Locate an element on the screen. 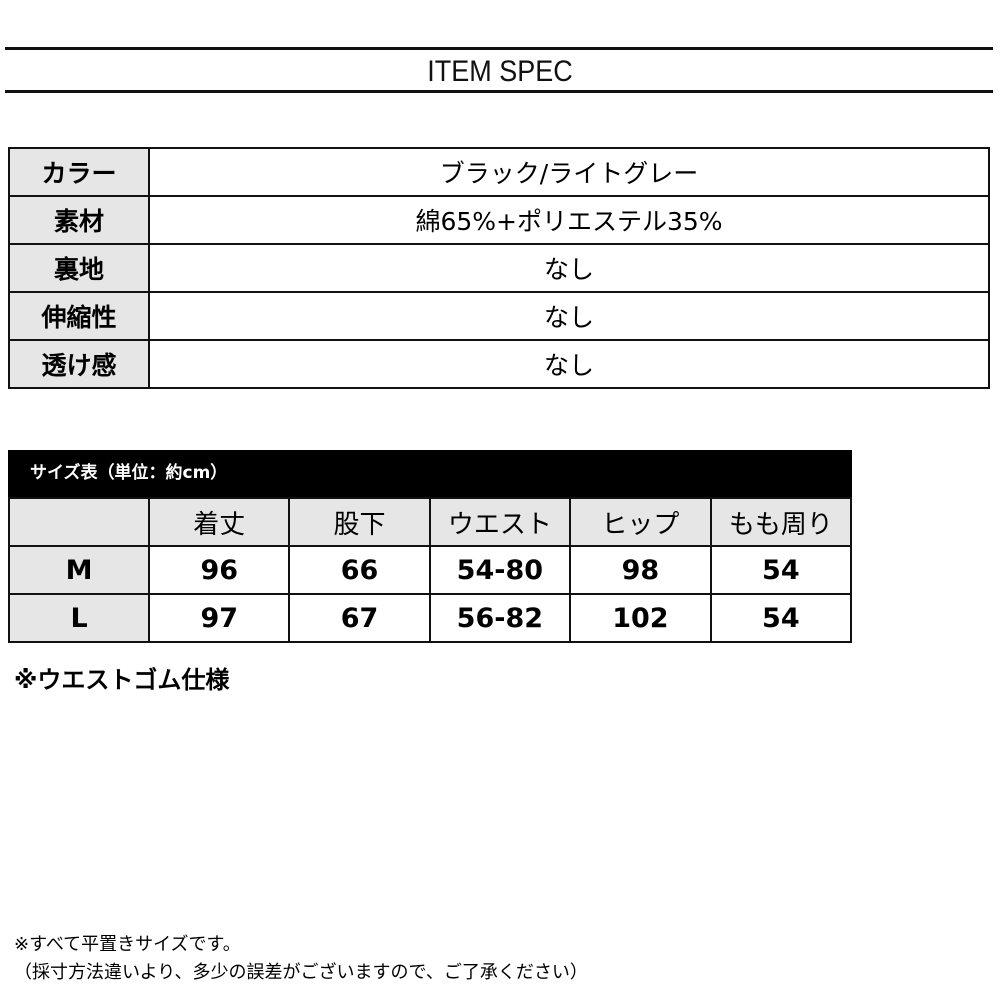 The height and width of the screenshot is (1000, 1000). spec-label: 透け感 is located at coordinates (79, 364).